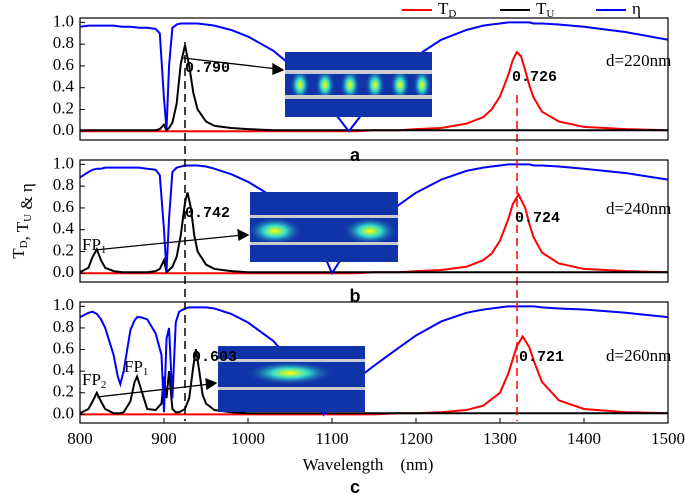  I want to click on x-tick-label: 800, so click(80, 438).